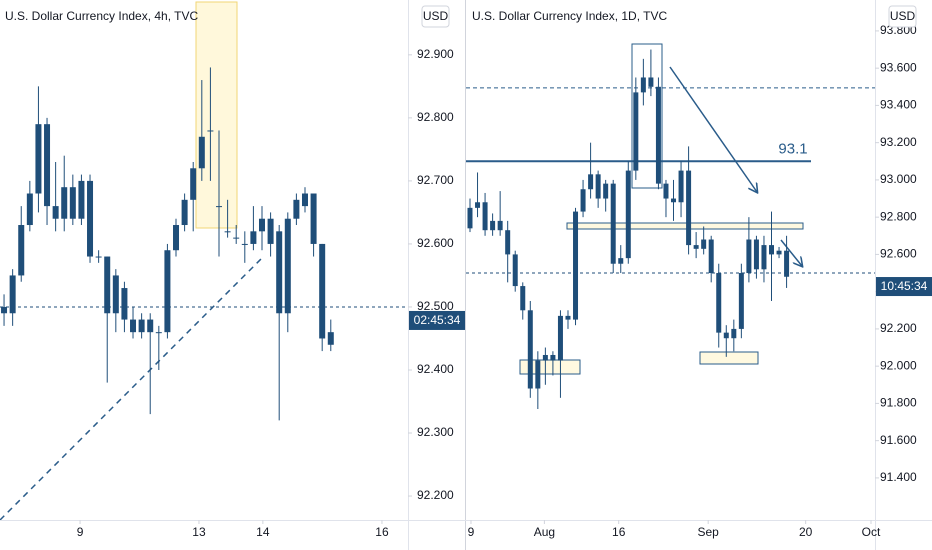 The height and width of the screenshot is (550, 932). I want to click on y-tick-label: 91.600, so click(898, 440).